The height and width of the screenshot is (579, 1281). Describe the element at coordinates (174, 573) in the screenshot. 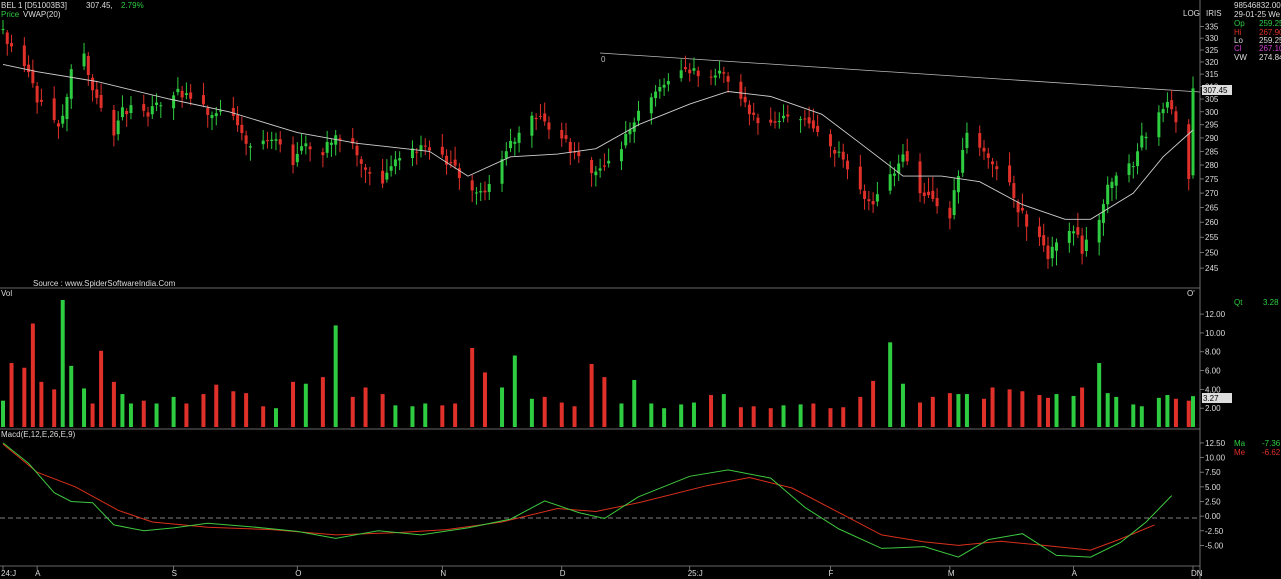

I see `time-tick-label: S` at that location.